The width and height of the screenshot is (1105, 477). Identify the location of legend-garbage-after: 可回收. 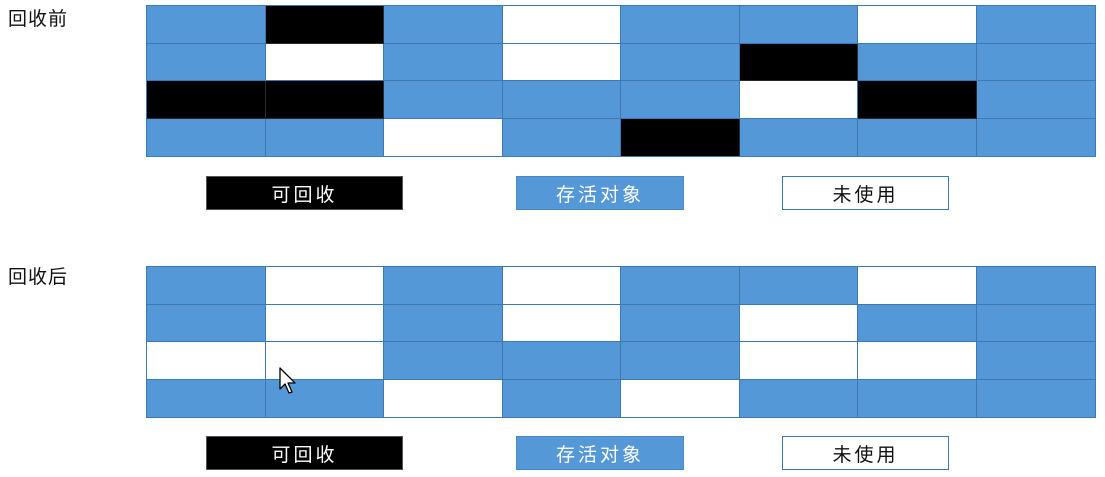
(304, 453).